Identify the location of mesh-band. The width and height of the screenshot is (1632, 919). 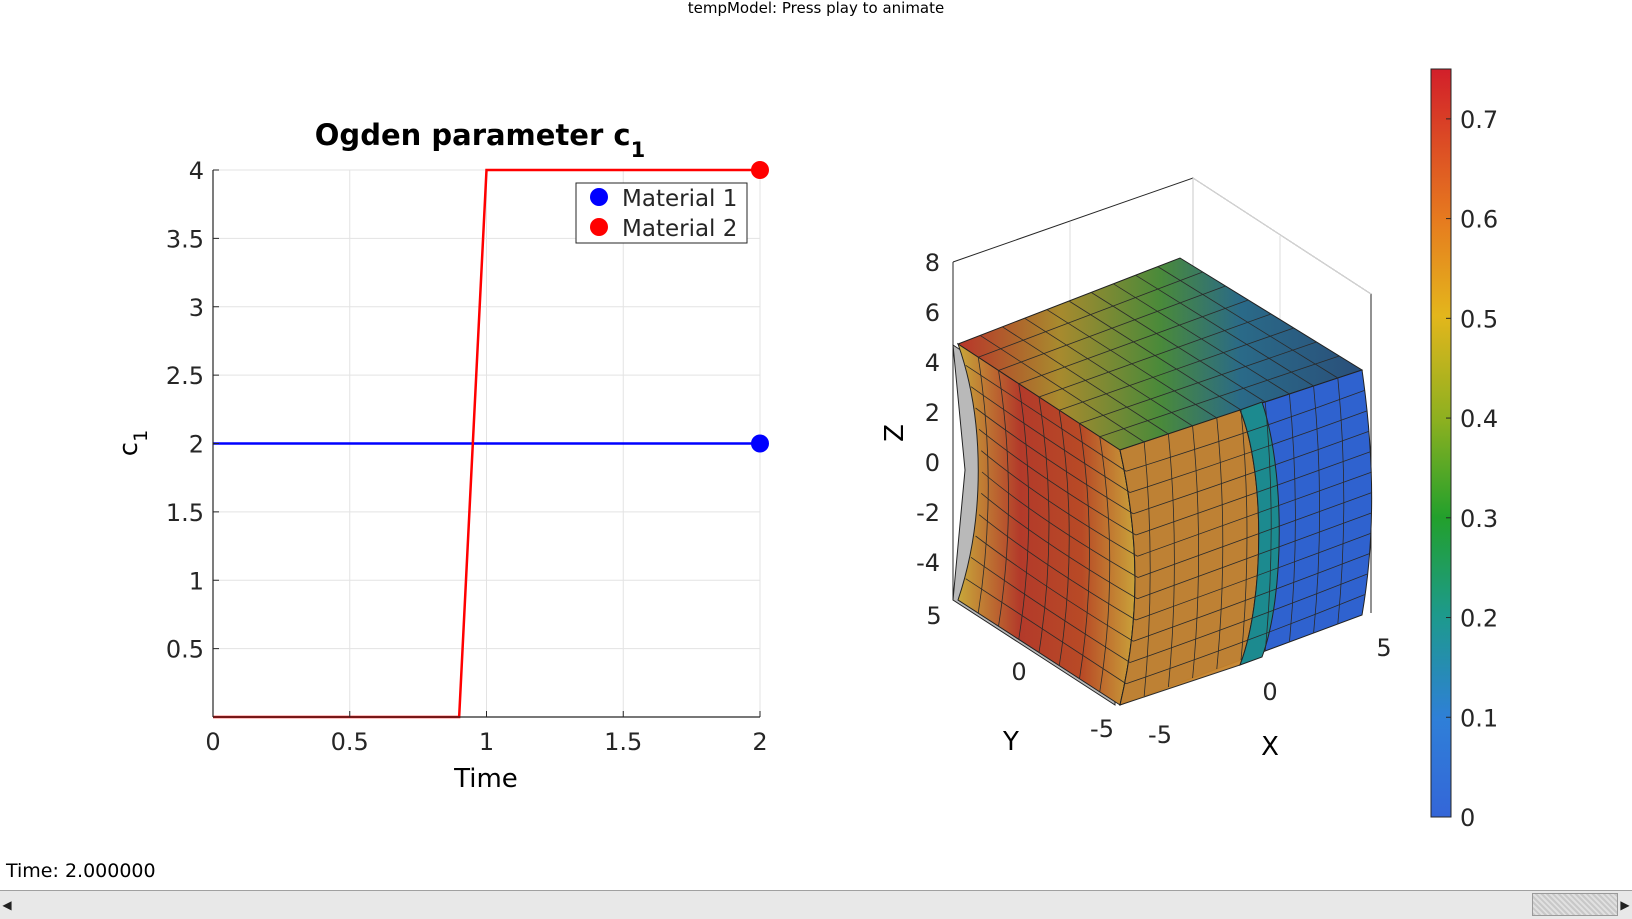
(1189, 557).